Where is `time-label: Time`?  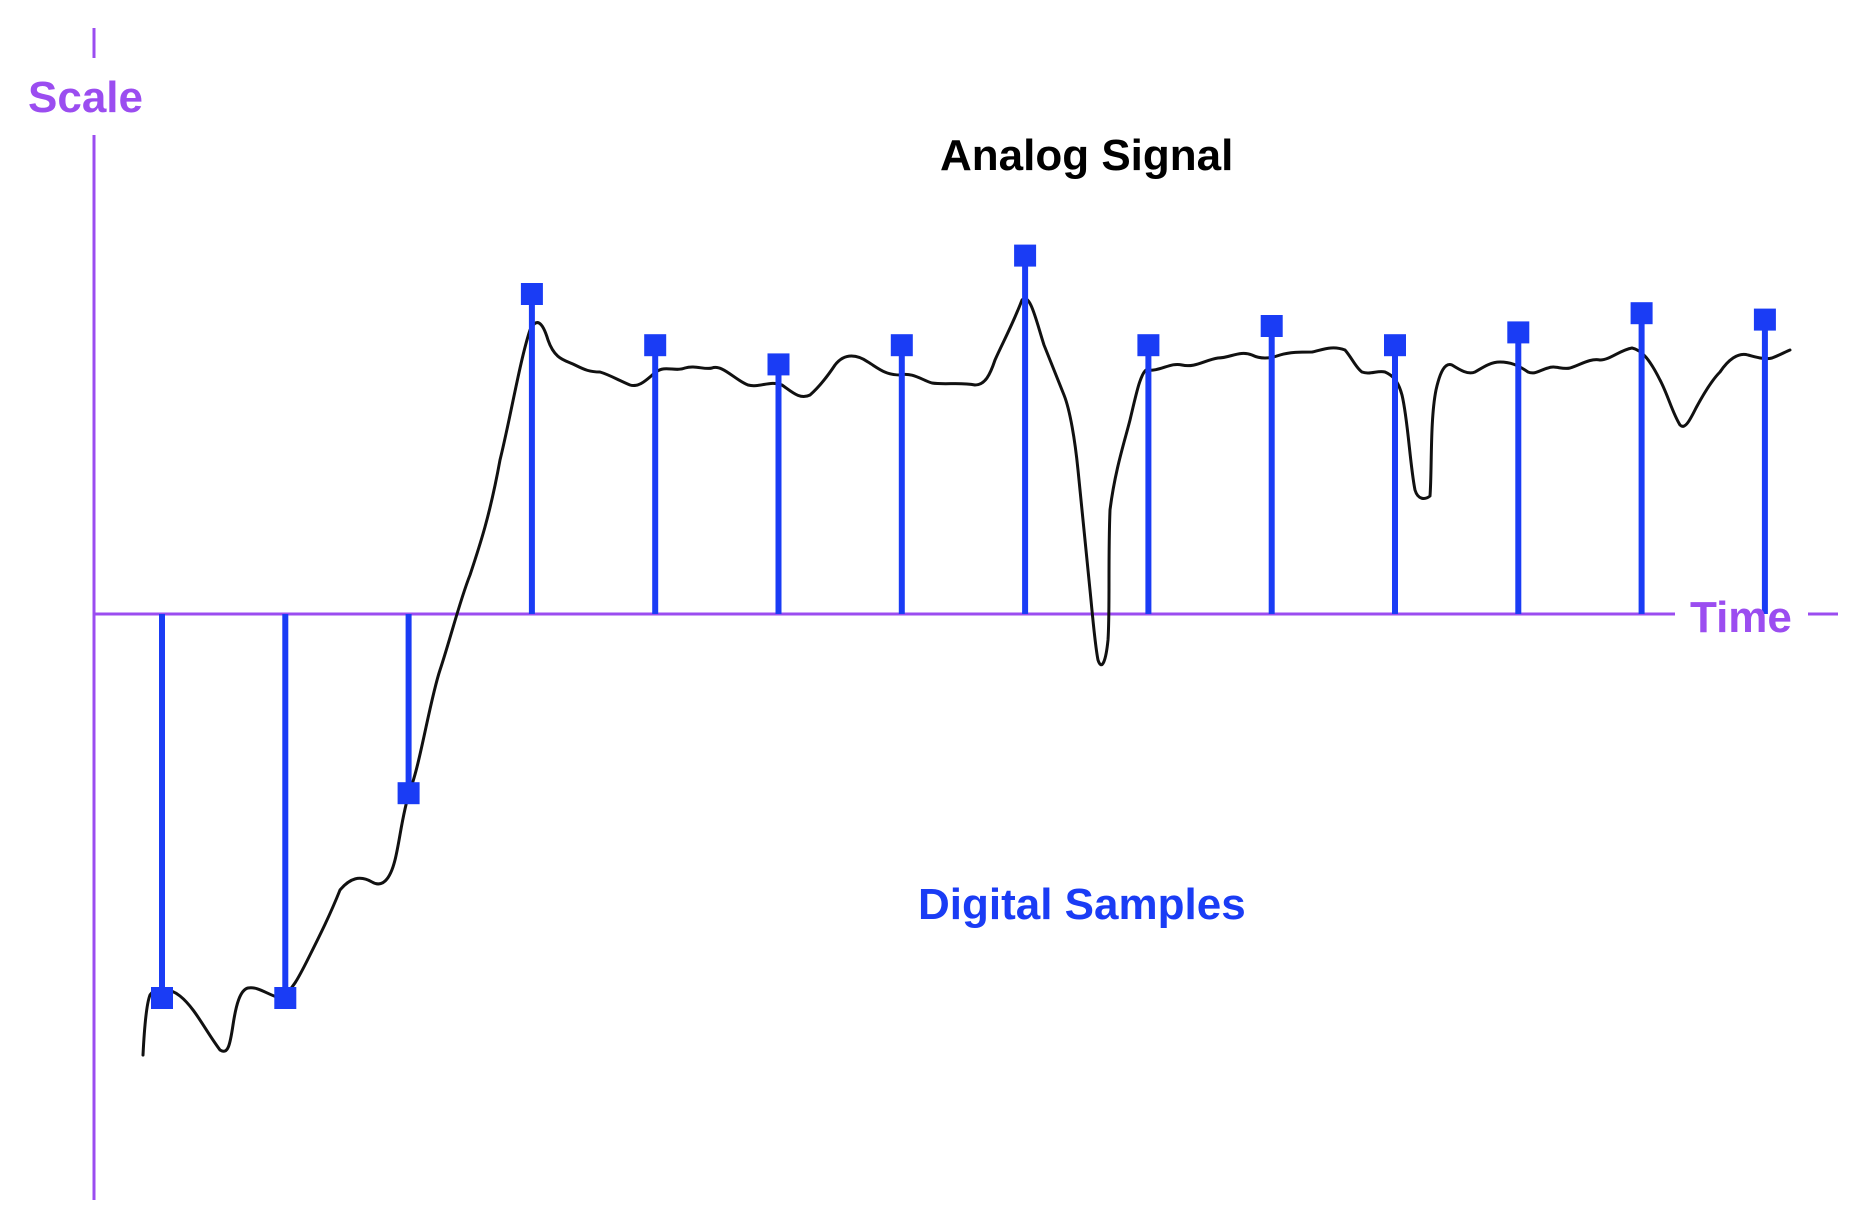 time-label: Time is located at coordinates (1741, 617).